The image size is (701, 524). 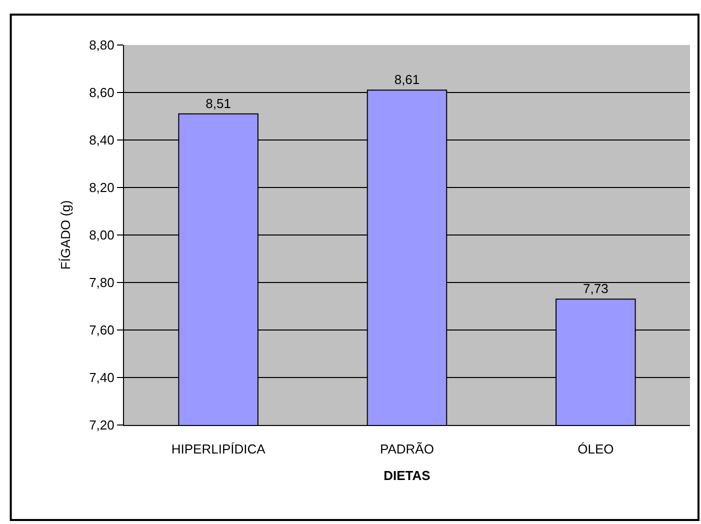 I want to click on y-tick-label: 8,80, so click(x=101, y=45).